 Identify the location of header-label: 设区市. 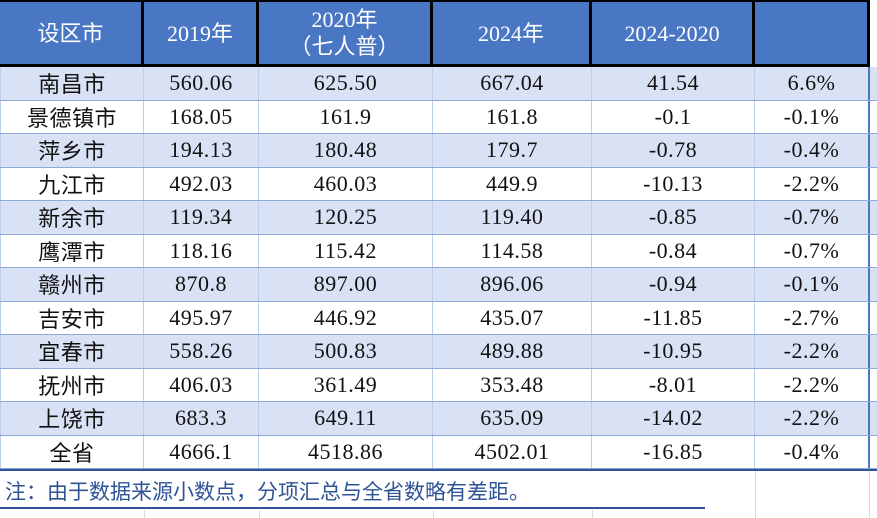
(70, 33).